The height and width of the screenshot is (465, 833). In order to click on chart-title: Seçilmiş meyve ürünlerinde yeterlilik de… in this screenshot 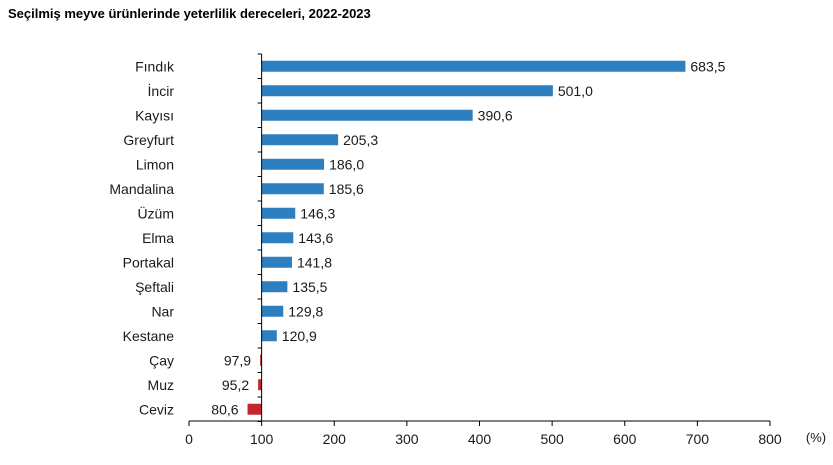, I will do `click(189, 13)`.